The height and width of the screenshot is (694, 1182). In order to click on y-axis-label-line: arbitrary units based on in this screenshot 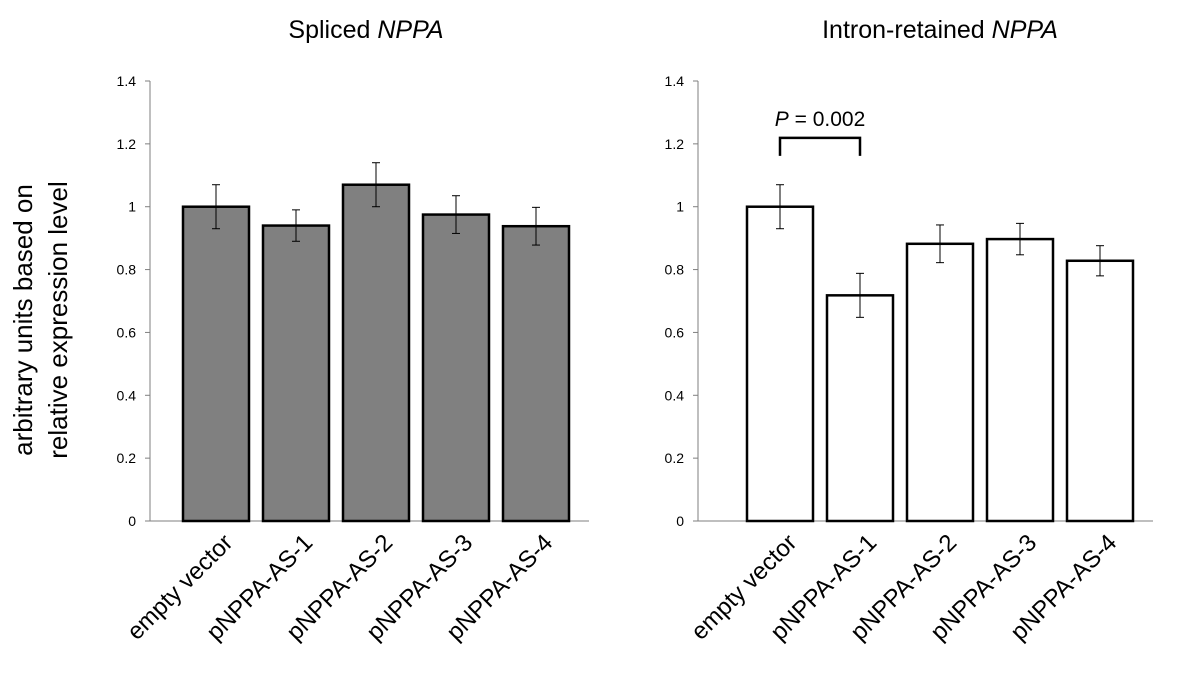, I will do `click(23, 320)`.